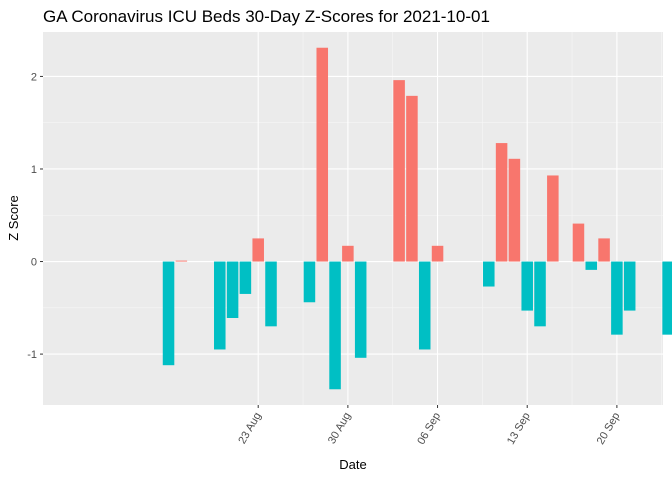 This screenshot has width=672, height=480. Describe the element at coordinates (250, 429) in the screenshot. I see `x-tick-label: 23 Aug` at that location.